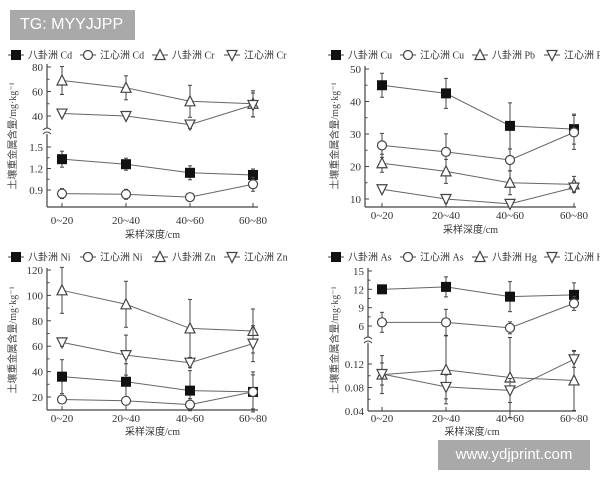 This screenshot has width=600, height=480. I want to click on legend: 八卦洲 As 江心洲 As 八卦洲 Hg 江心洲 Hg, so click(464, 257).